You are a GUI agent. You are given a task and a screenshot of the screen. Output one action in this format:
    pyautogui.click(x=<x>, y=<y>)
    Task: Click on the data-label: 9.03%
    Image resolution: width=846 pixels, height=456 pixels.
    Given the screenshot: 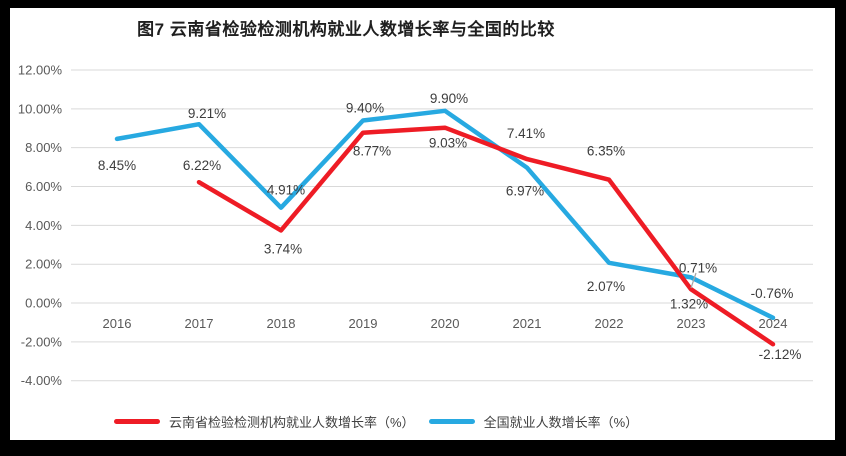 What is the action you would take?
    pyautogui.click(x=448, y=143)
    